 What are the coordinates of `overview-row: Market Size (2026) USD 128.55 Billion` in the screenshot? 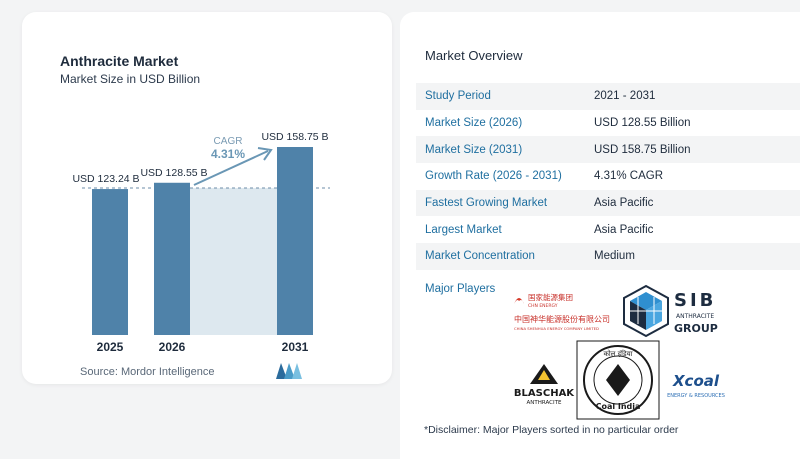 It's located at (608, 123).